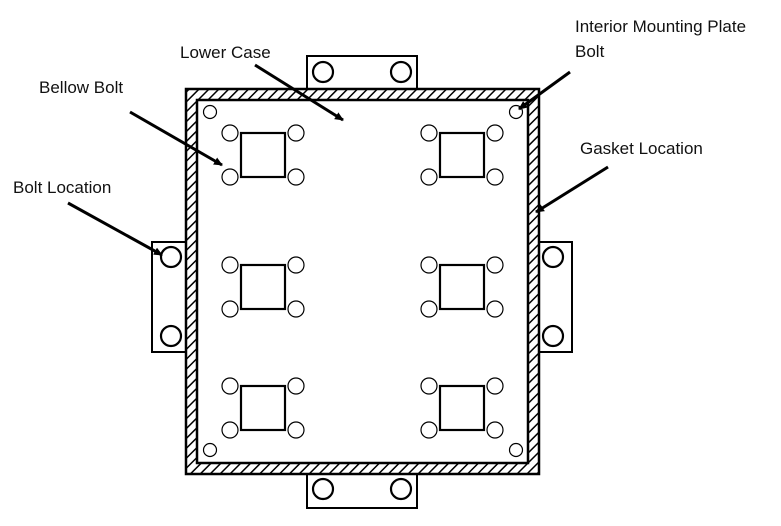 This screenshot has width=781, height=526. I want to click on label-lower-case: Lower Case, so click(225, 52).